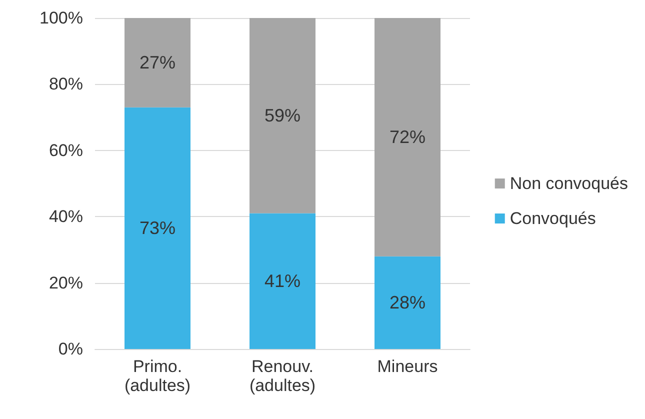 Image resolution: width=645 pixels, height=419 pixels. I want to click on data-label: 28%, so click(407, 302).